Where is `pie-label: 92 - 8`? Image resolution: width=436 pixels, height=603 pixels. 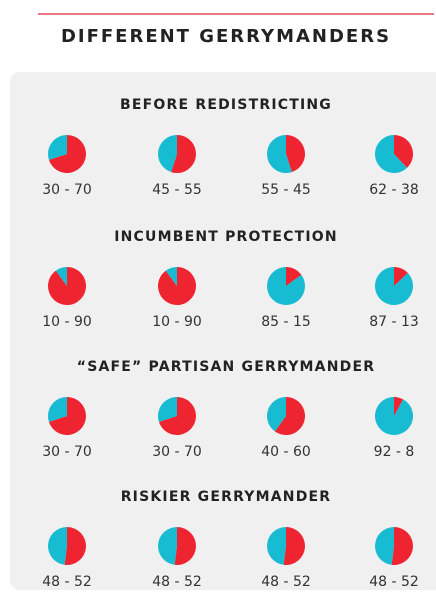
pie-label: 92 - 8 is located at coordinates (394, 452).